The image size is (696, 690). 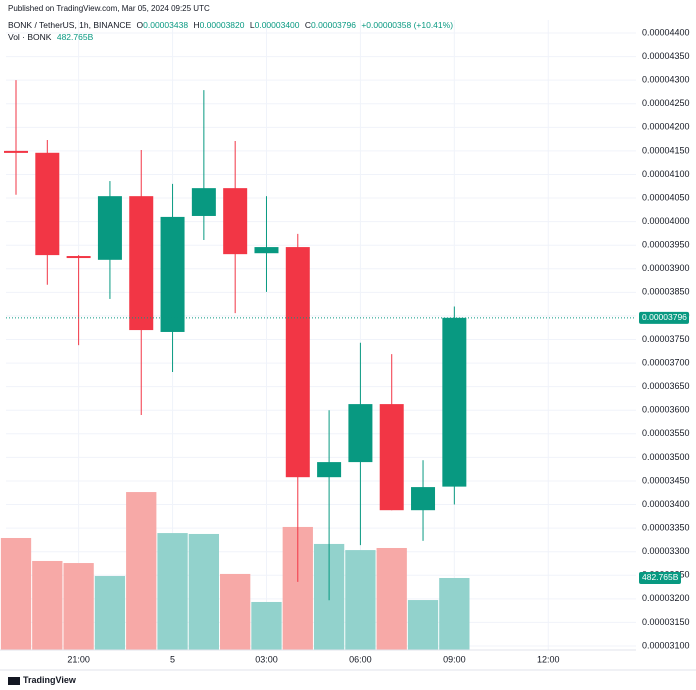 What do you see at coordinates (666, 56) in the screenshot?
I see `y-tick-label: 0.00004350` at bounding box center [666, 56].